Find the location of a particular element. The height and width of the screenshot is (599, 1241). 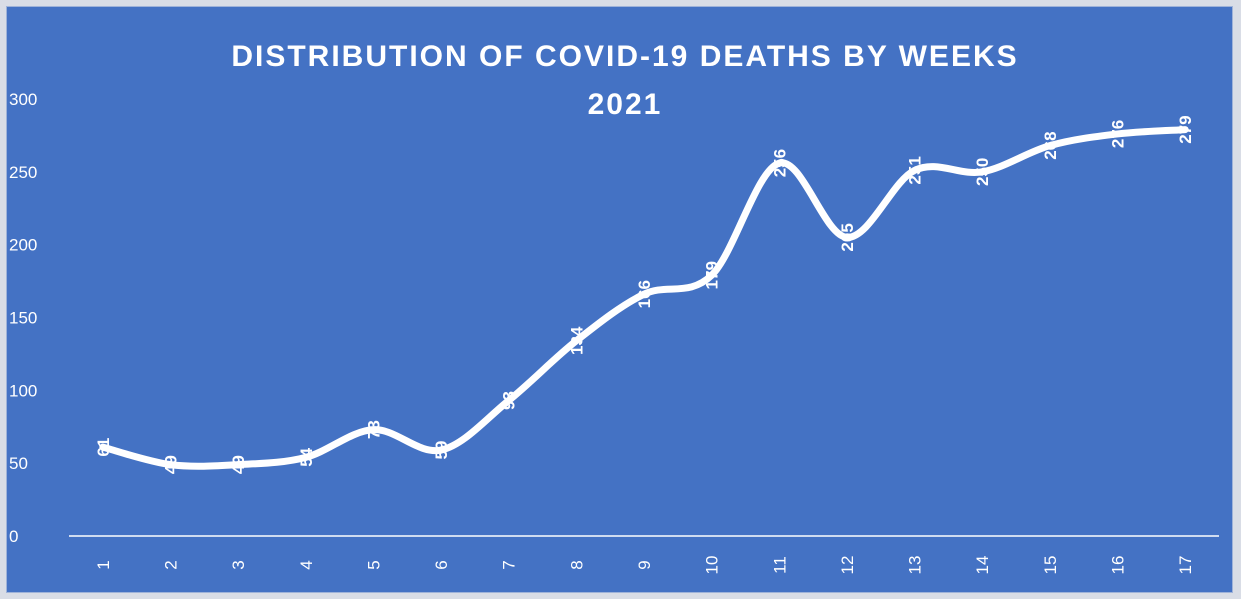

data-label: 205 is located at coordinates (847, 237).